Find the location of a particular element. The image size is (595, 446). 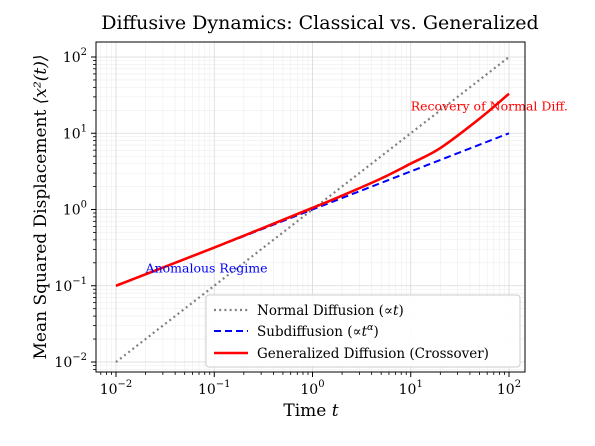

y-tick-label: 10⁻² is located at coordinates (70, 361).